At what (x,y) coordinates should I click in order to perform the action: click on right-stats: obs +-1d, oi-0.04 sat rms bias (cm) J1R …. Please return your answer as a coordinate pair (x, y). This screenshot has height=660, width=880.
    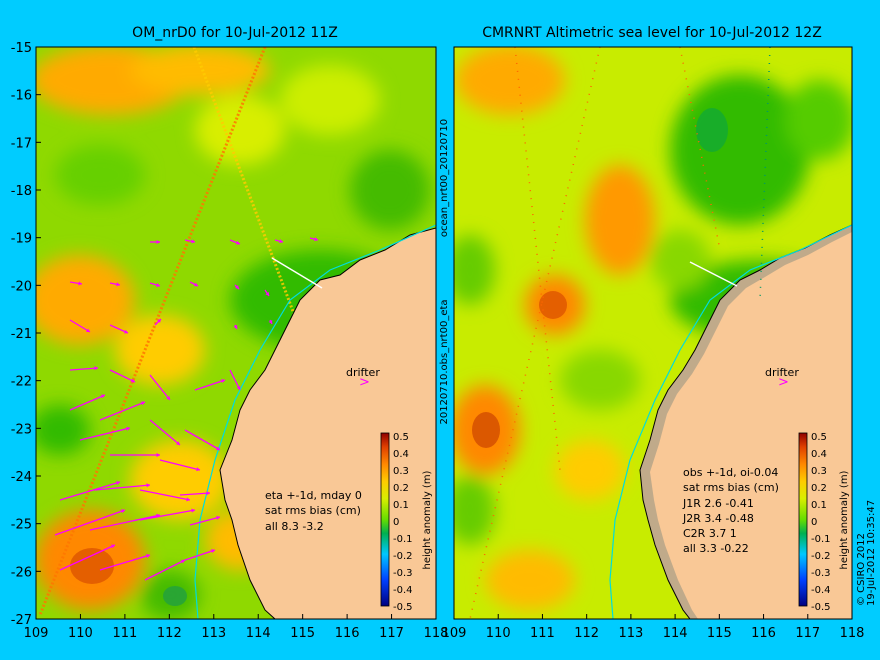
    Looking at the image, I should click on (730, 510).